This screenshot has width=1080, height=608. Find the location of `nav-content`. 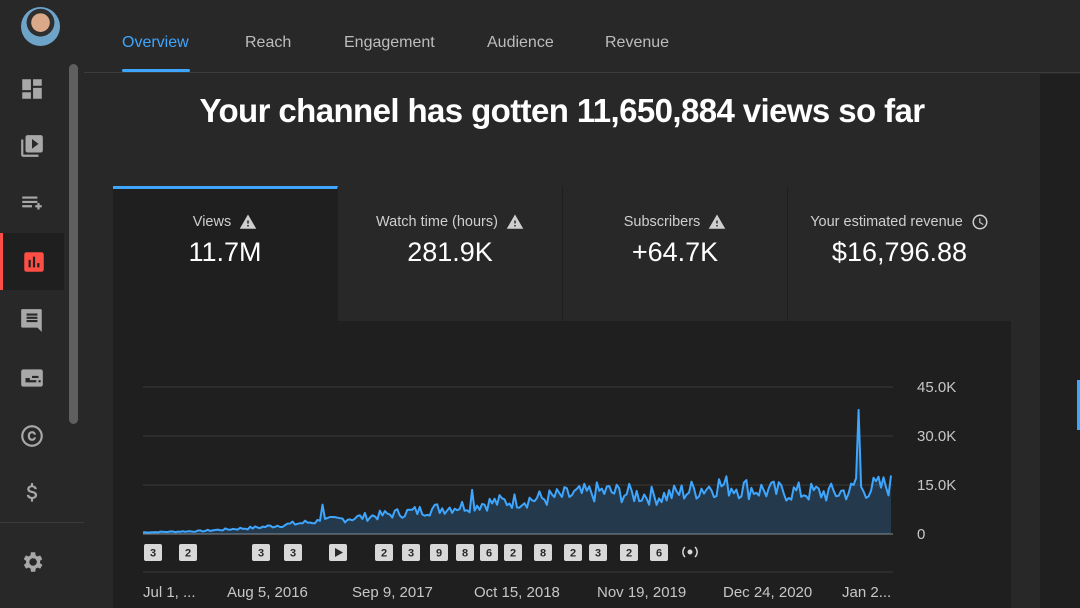

nav-content is located at coordinates (32, 145).